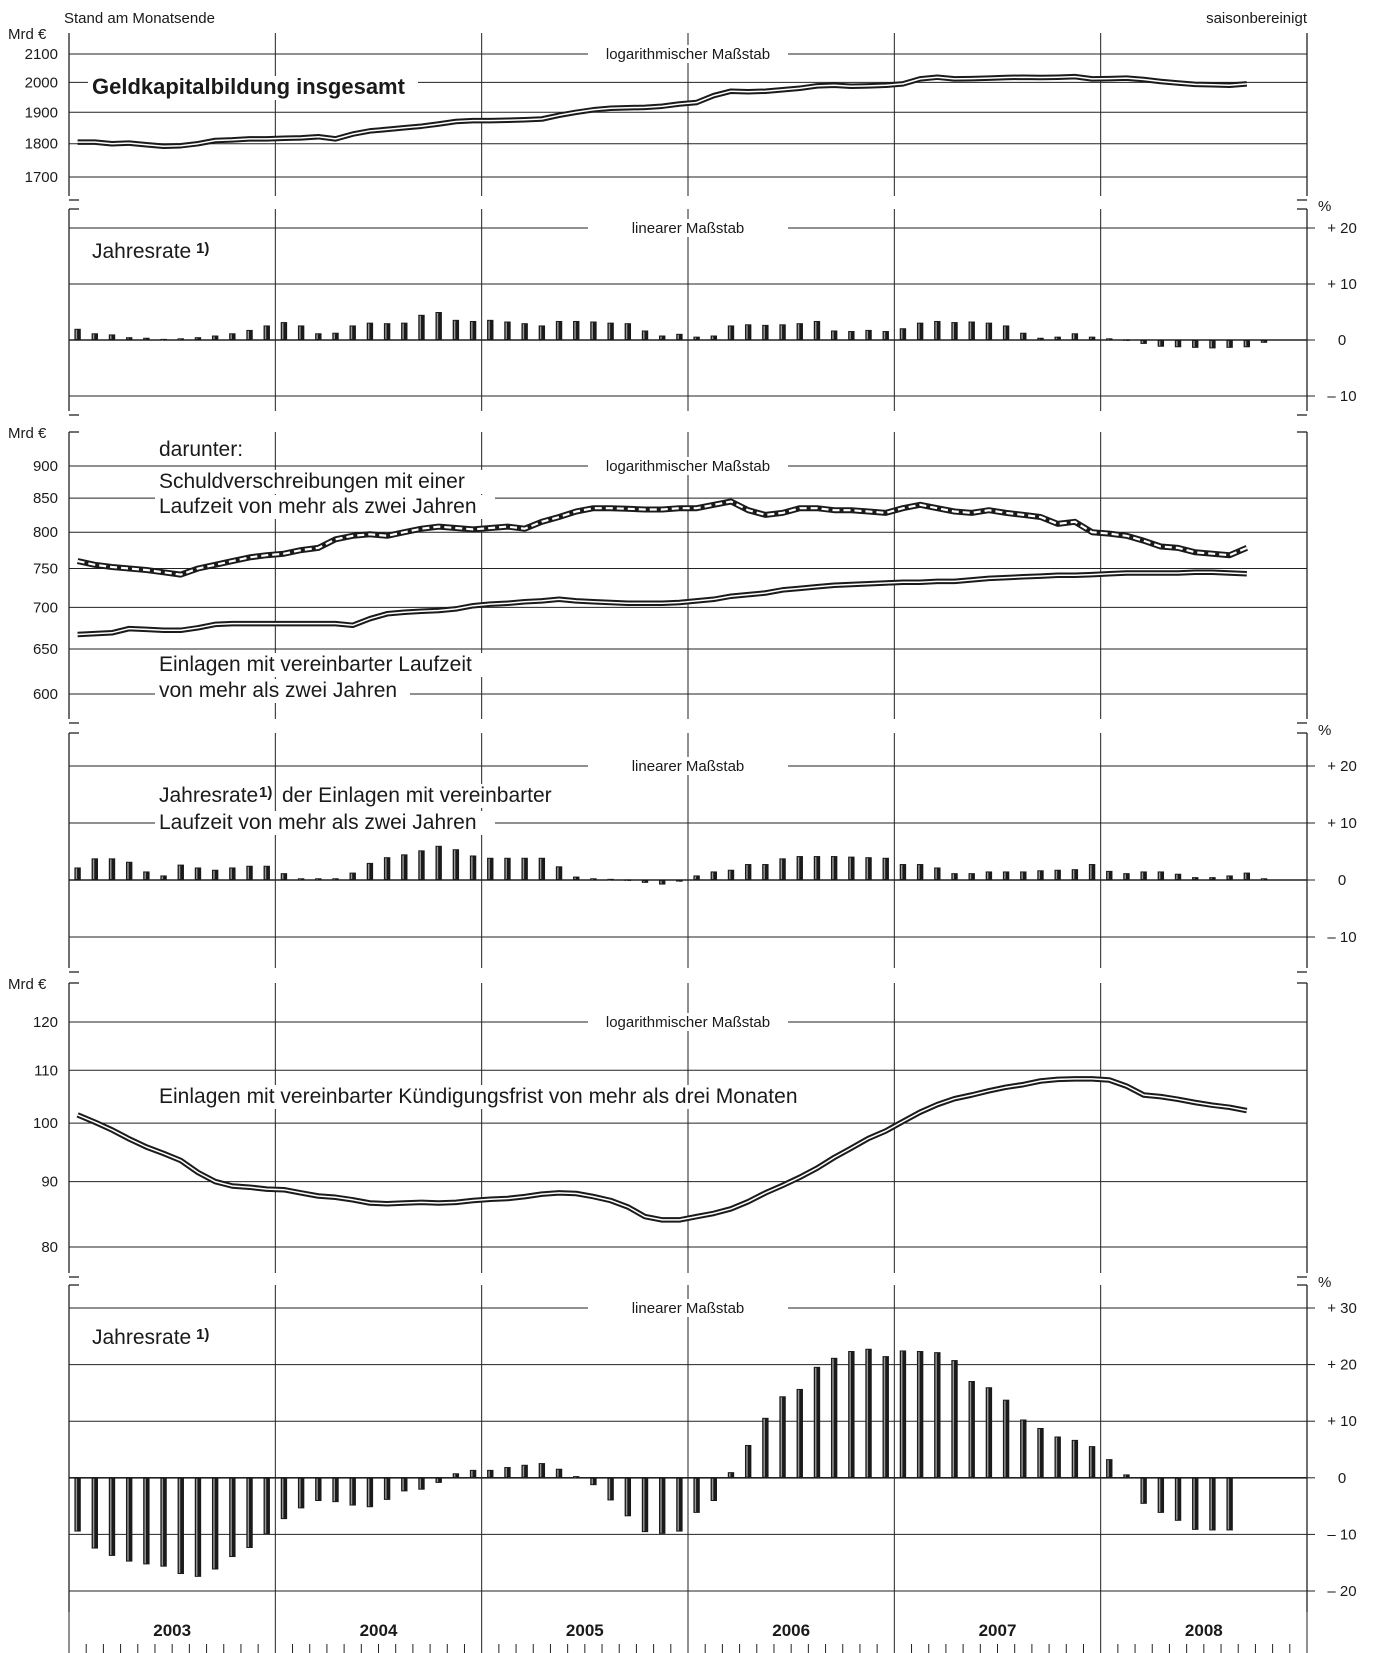  What do you see at coordinates (265, 792) in the screenshot?
I see `footnote-mark: 1)` at bounding box center [265, 792].